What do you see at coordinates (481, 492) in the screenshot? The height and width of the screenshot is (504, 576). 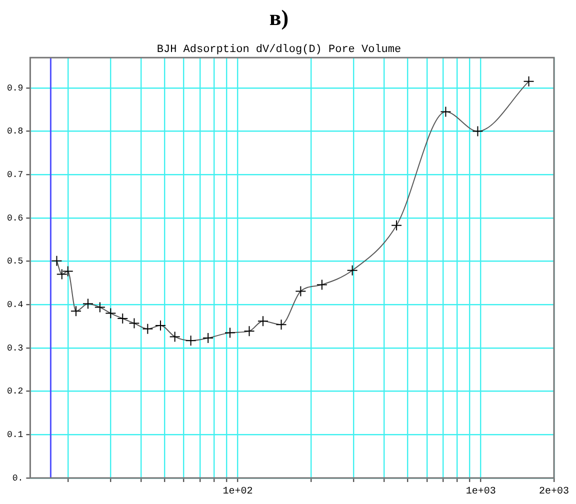 I see `x-tick-label: 1e+03` at bounding box center [481, 492].